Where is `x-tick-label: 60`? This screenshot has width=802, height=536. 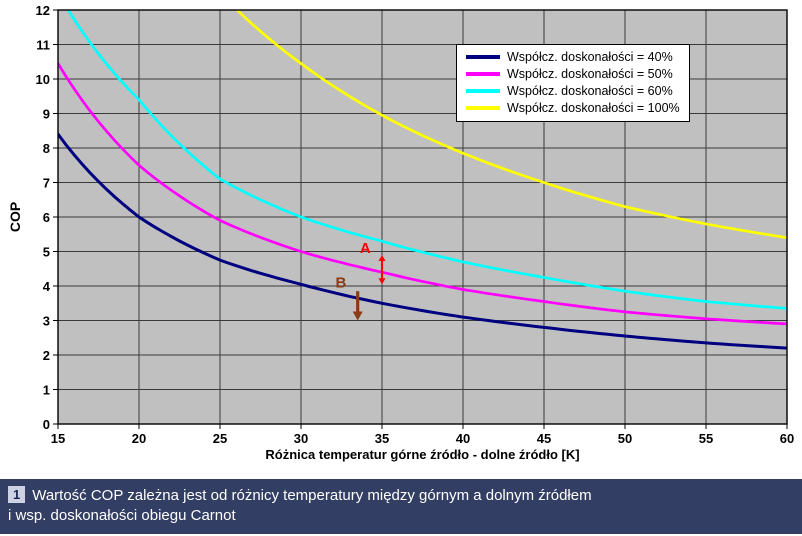
x-tick-label: 60 is located at coordinates (787, 438).